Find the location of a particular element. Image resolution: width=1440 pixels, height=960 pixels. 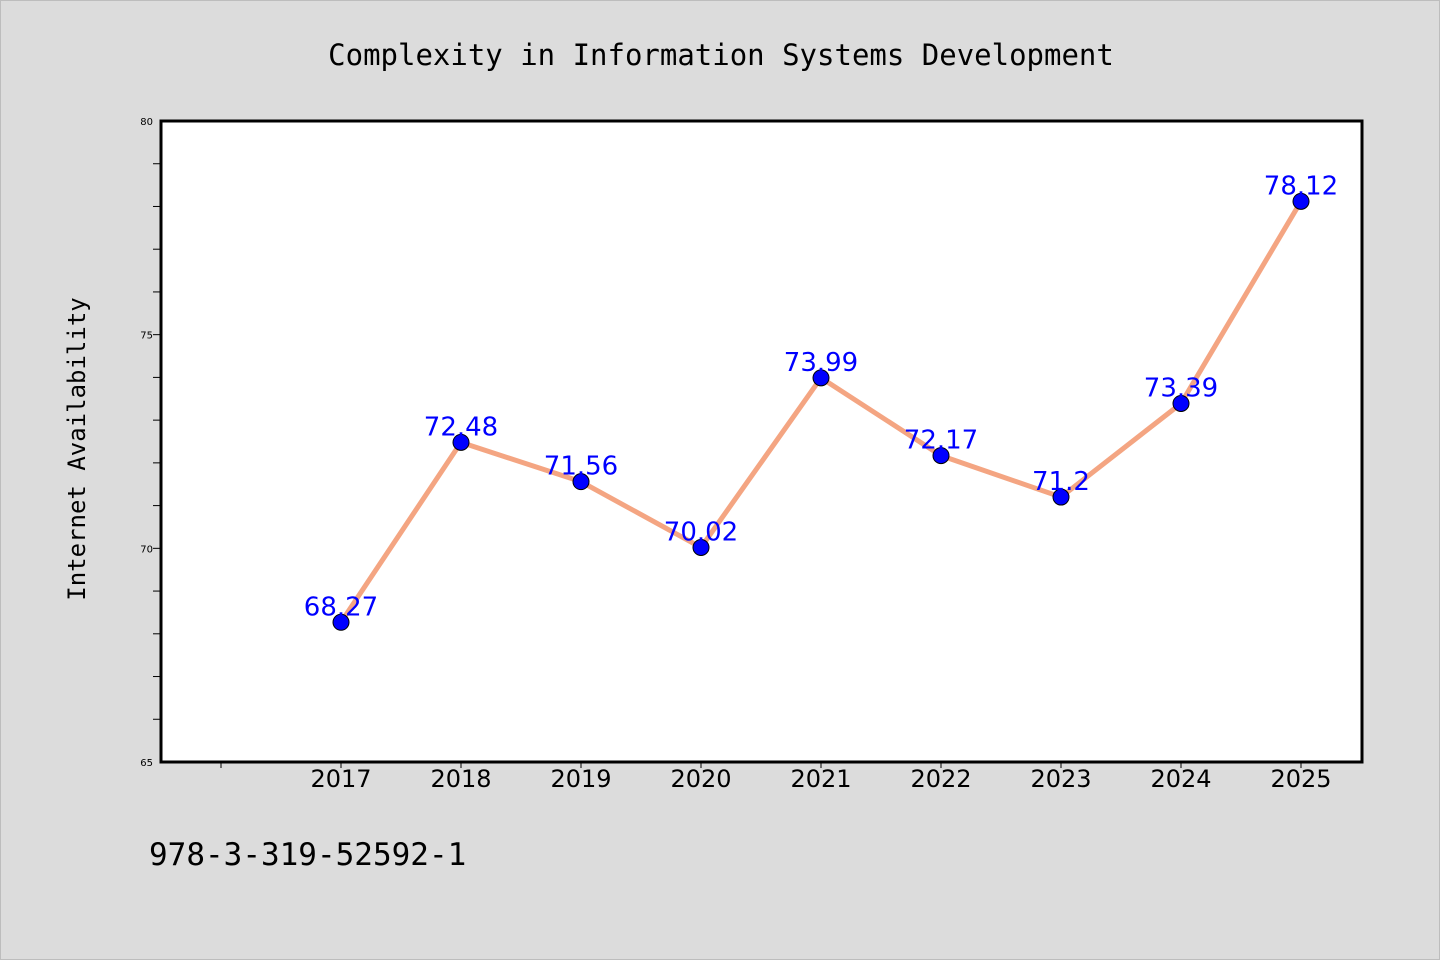

data-label: 70.02 is located at coordinates (701, 532).